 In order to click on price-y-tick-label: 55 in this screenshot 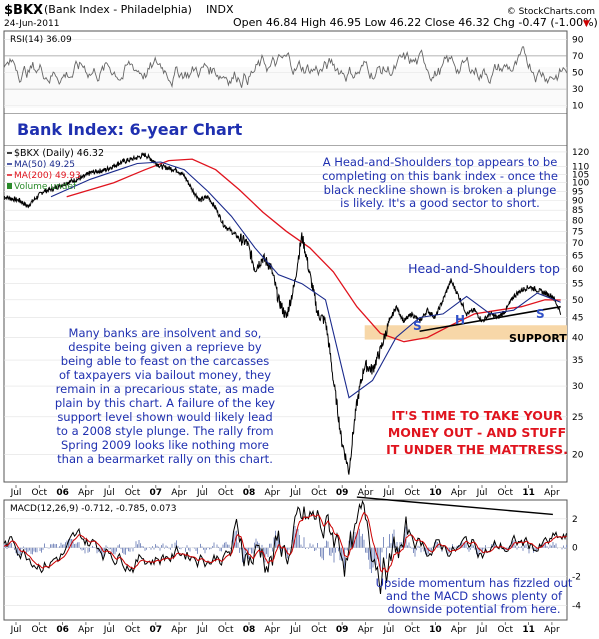, I will do `click(577, 285)`.